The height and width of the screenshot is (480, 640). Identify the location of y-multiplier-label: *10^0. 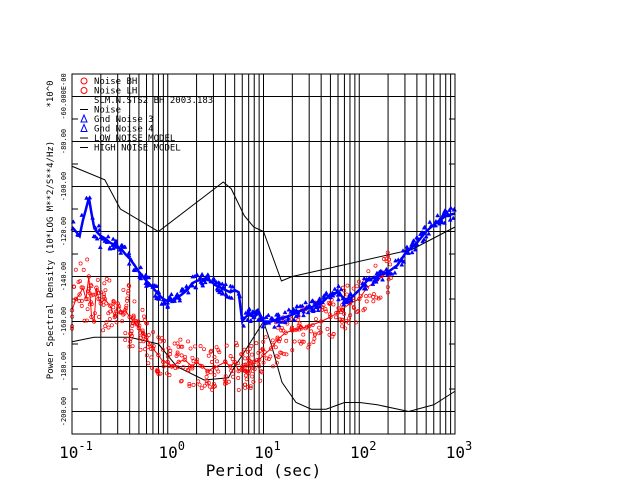
(51, 93).